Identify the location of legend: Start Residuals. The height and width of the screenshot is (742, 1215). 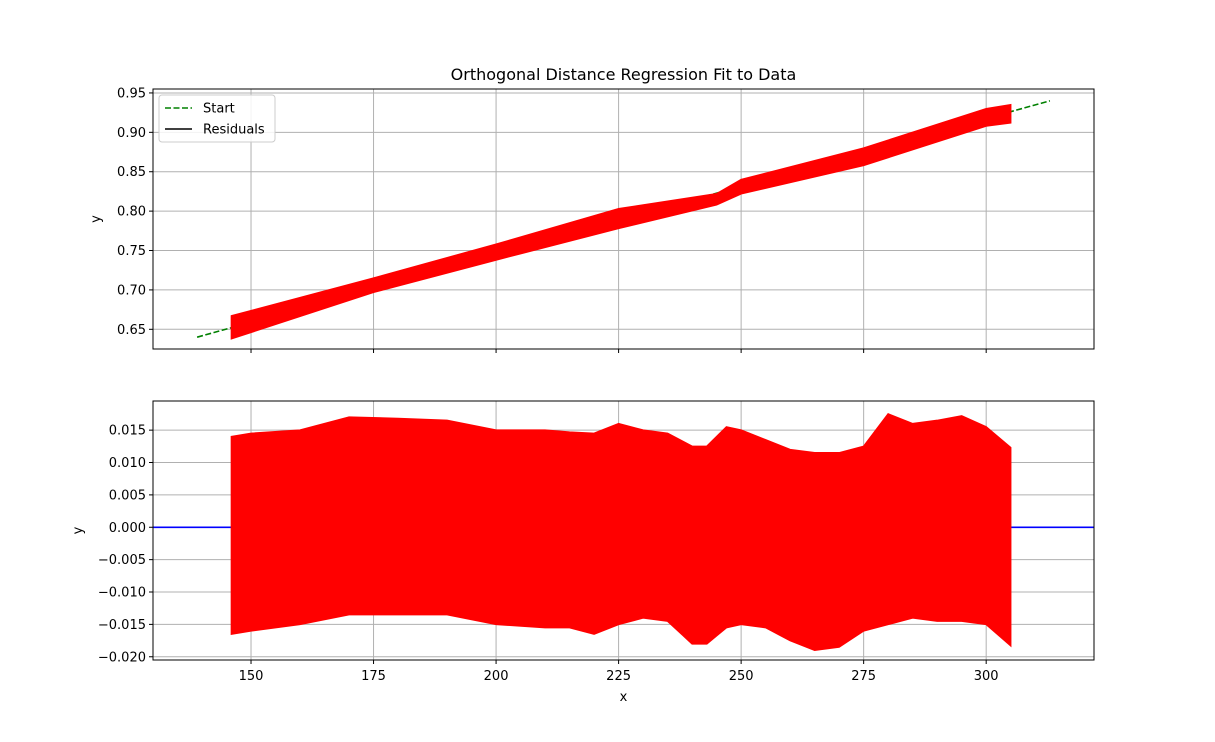
(217, 118).